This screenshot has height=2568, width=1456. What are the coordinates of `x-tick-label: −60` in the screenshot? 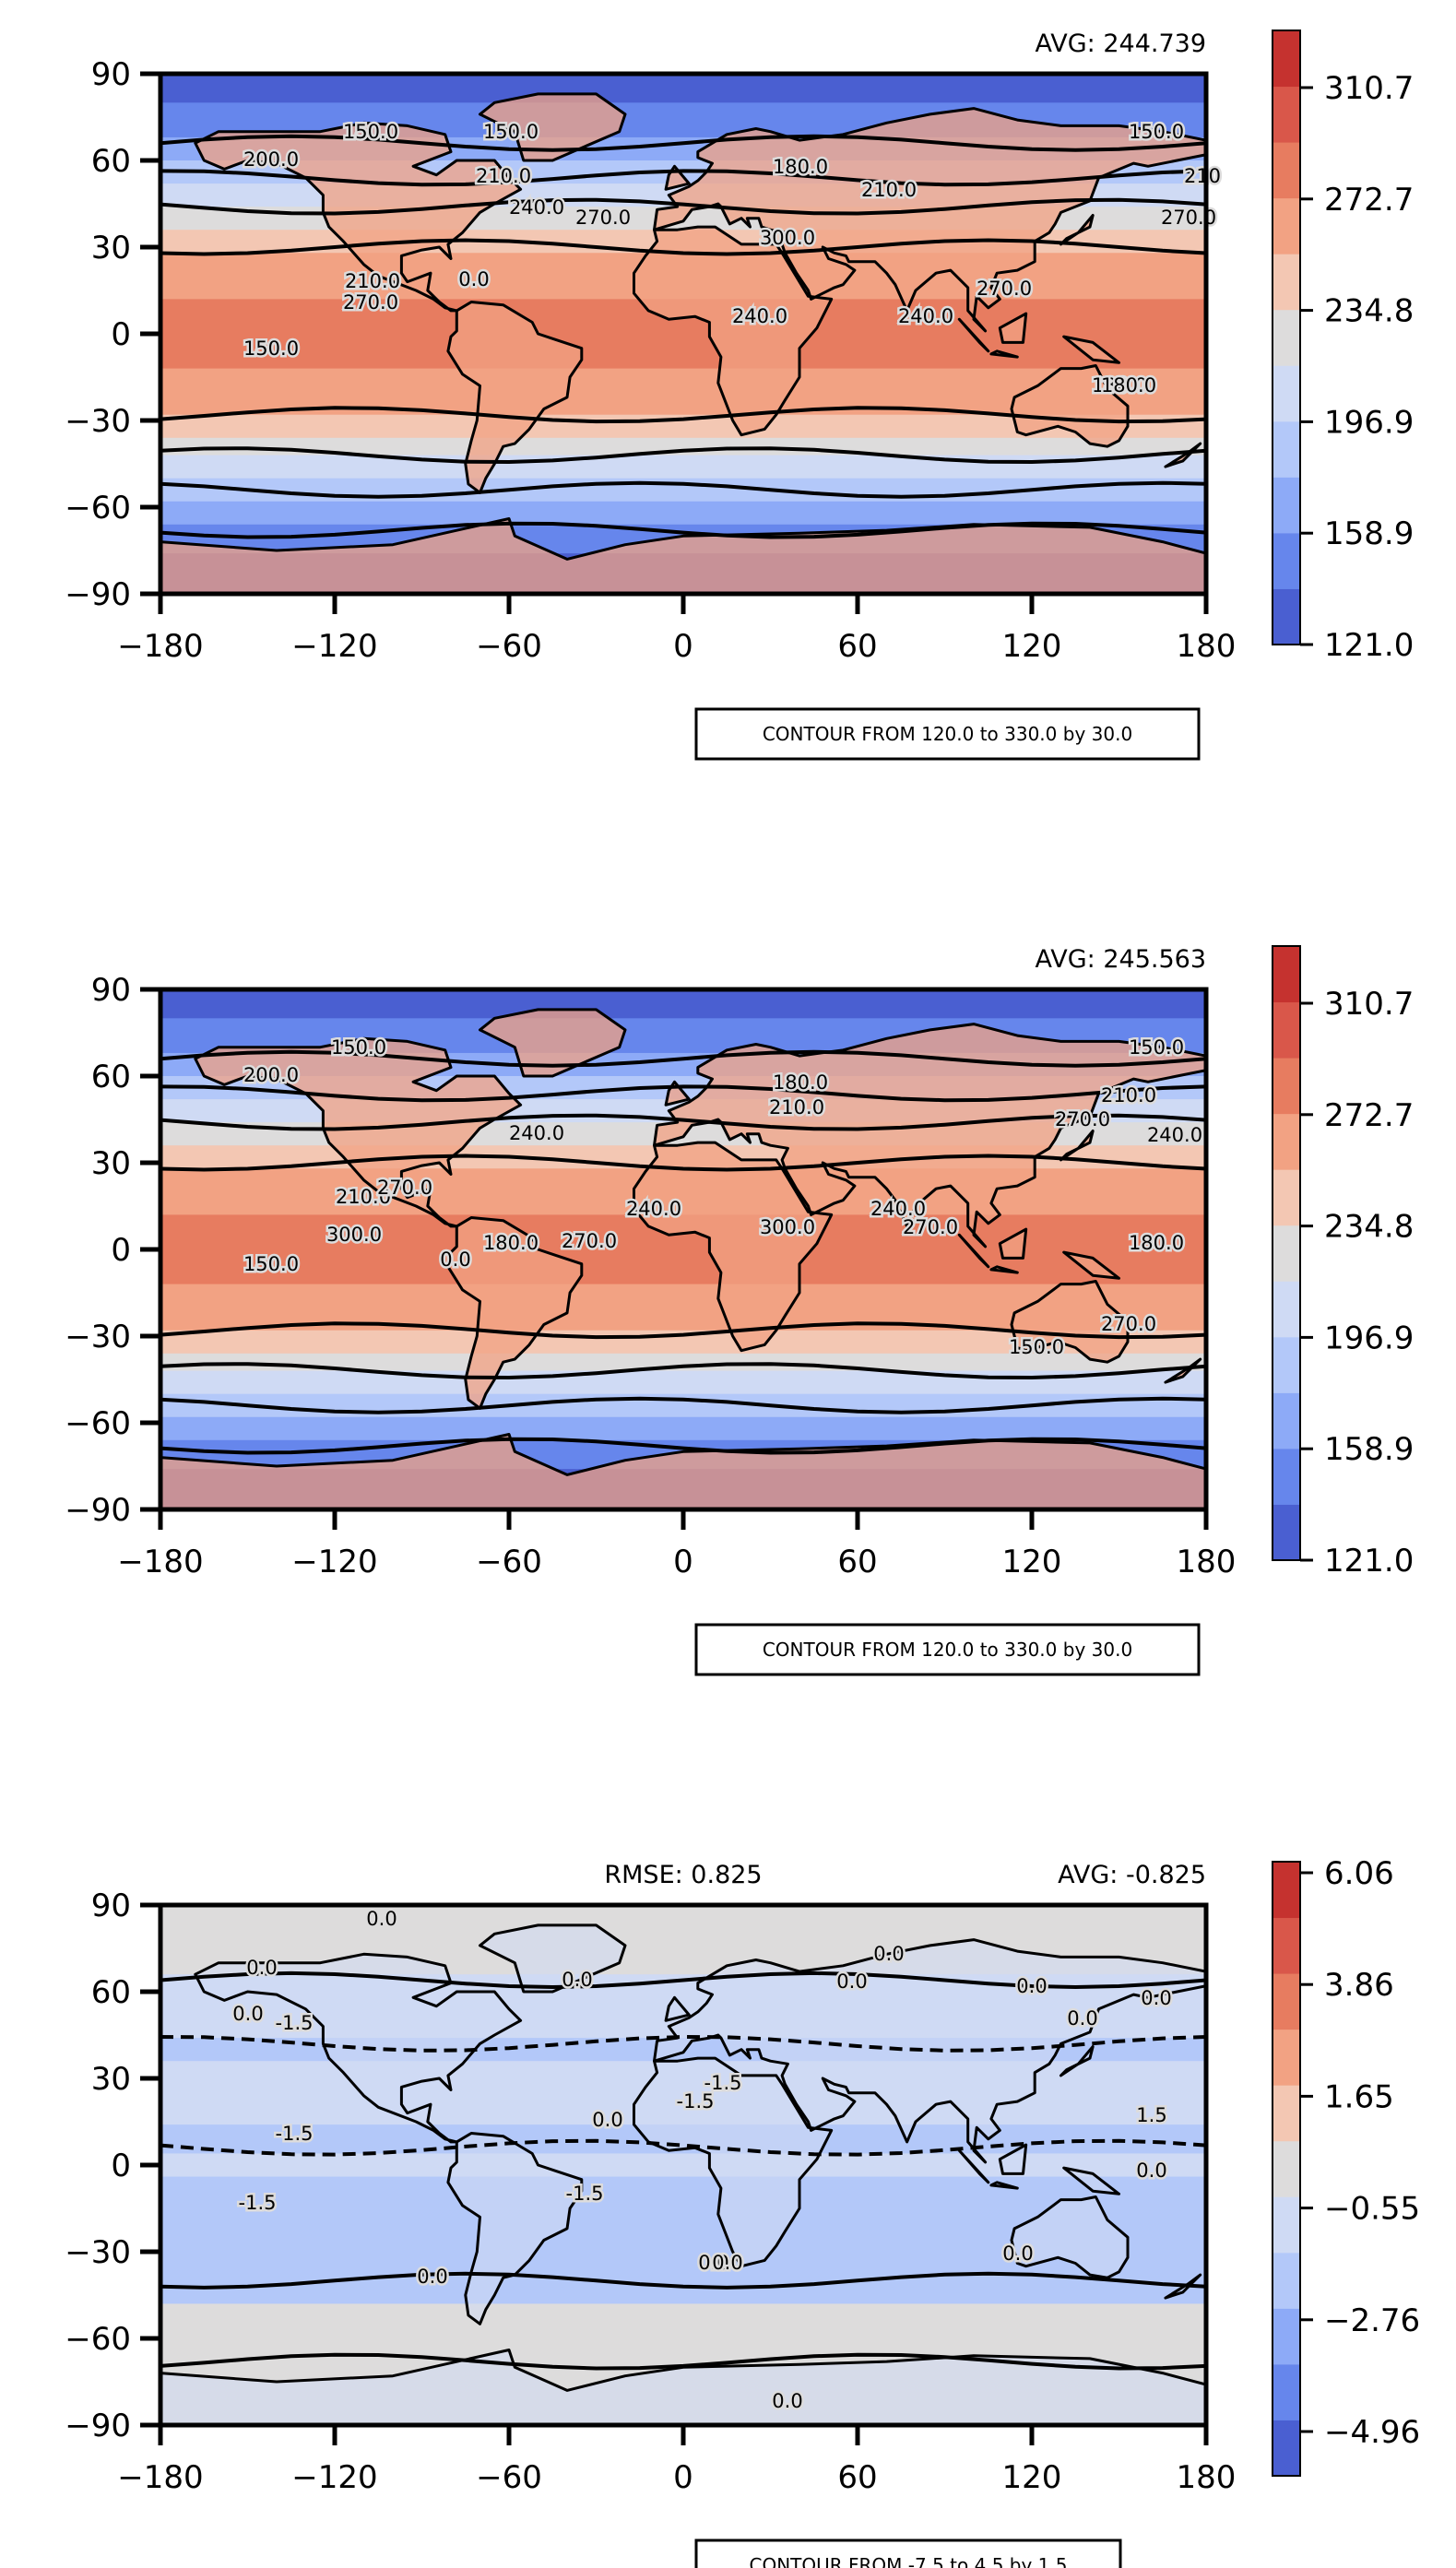 It's located at (509, 647).